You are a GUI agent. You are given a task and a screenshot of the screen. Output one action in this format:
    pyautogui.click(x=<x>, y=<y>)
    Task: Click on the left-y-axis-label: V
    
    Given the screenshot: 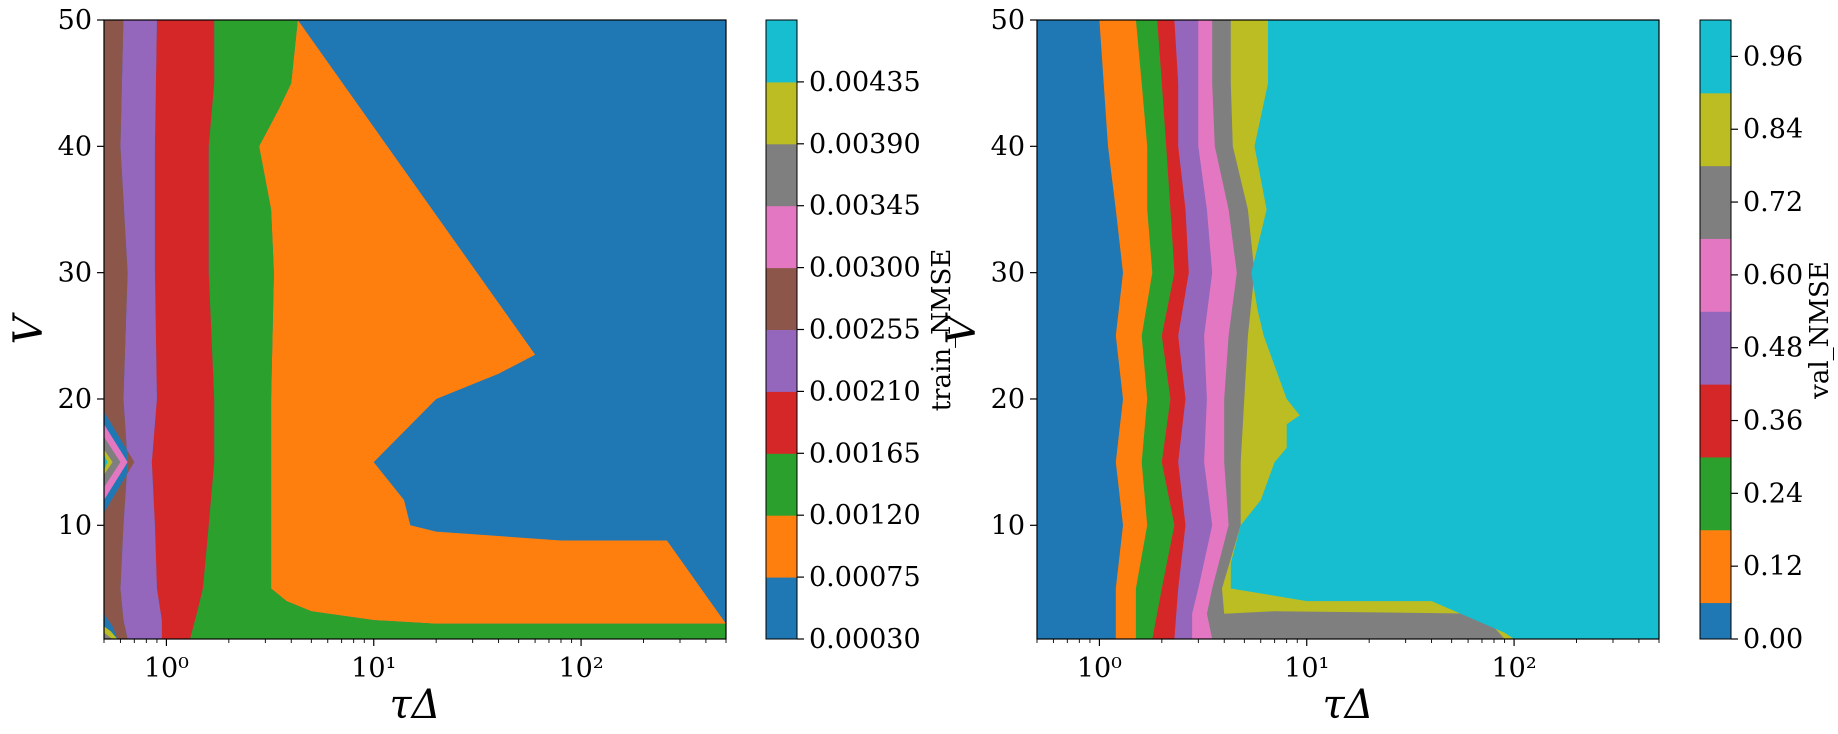 What is the action you would take?
    pyautogui.click(x=29, y=327)
    